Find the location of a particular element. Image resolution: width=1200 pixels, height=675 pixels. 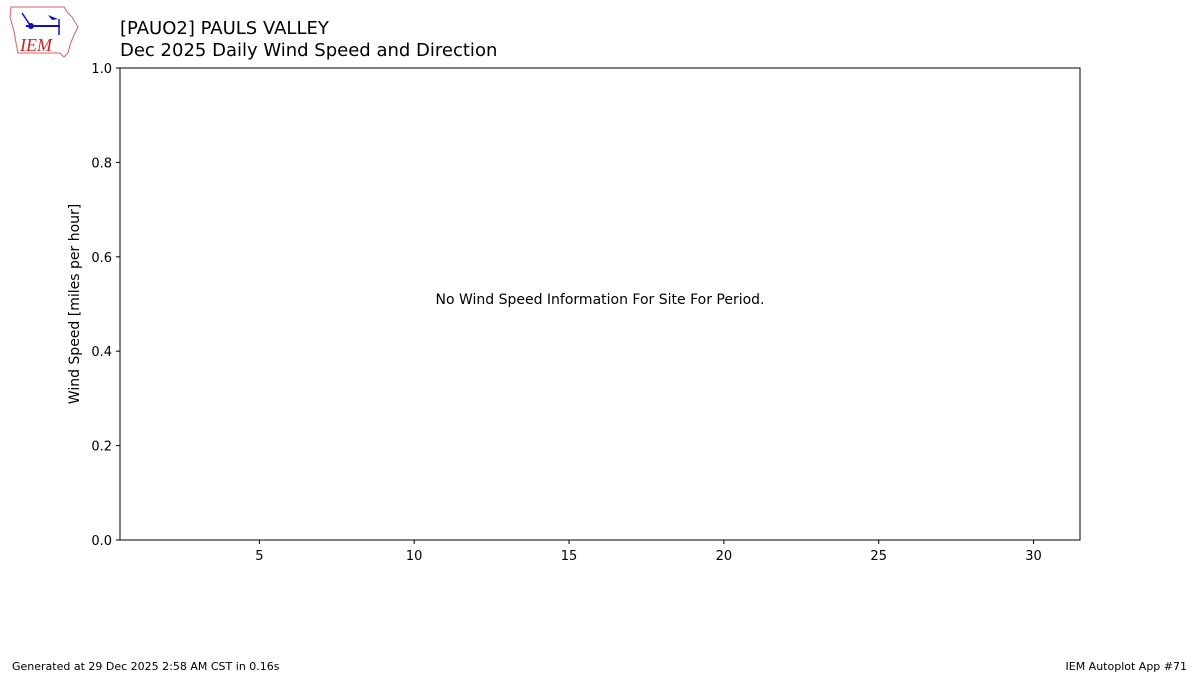

x-tick-label: 10 is located at coordinates (414, 556).